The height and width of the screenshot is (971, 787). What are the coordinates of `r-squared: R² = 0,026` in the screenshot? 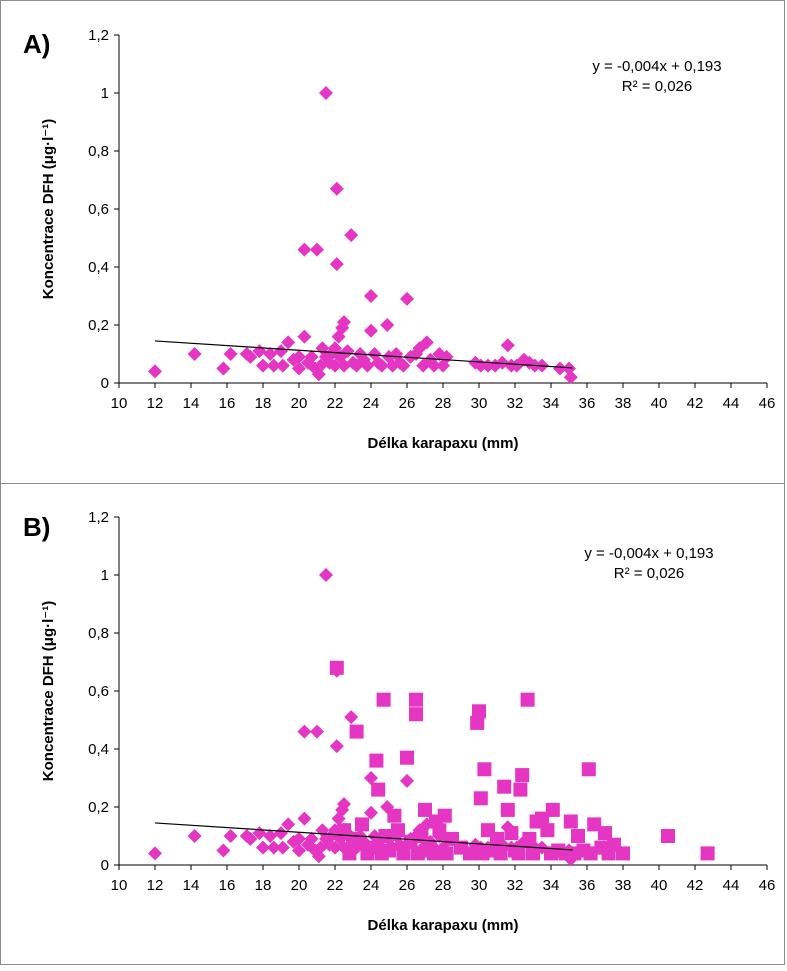 It's located at (657, 86).